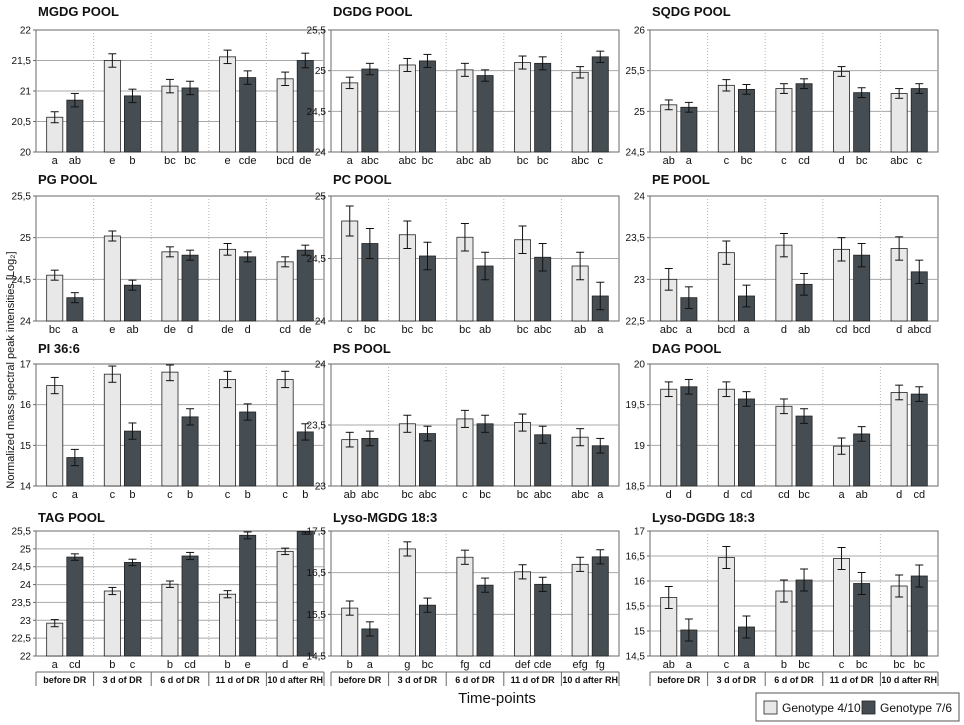 This screenshot has height=725, width=964. I want to click on significance-letter: fg, so click(600, 665).